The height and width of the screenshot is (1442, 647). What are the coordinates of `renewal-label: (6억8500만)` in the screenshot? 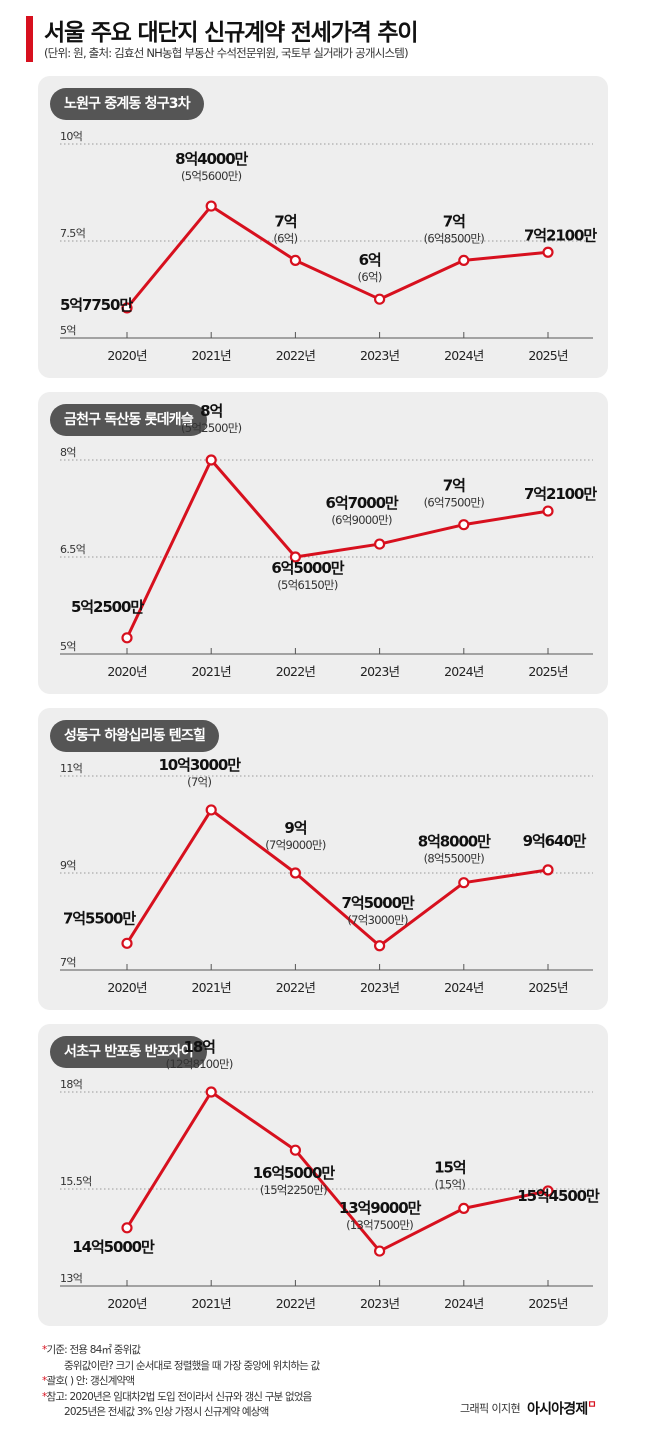 It's located at (454, 238).